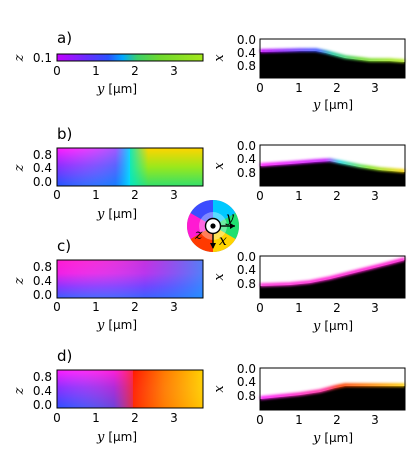  What do you see at coordinates (375, 420) in the screenshot?
I see `panel-d-right-xtick-3: 3` at bounding box center [375, 420].